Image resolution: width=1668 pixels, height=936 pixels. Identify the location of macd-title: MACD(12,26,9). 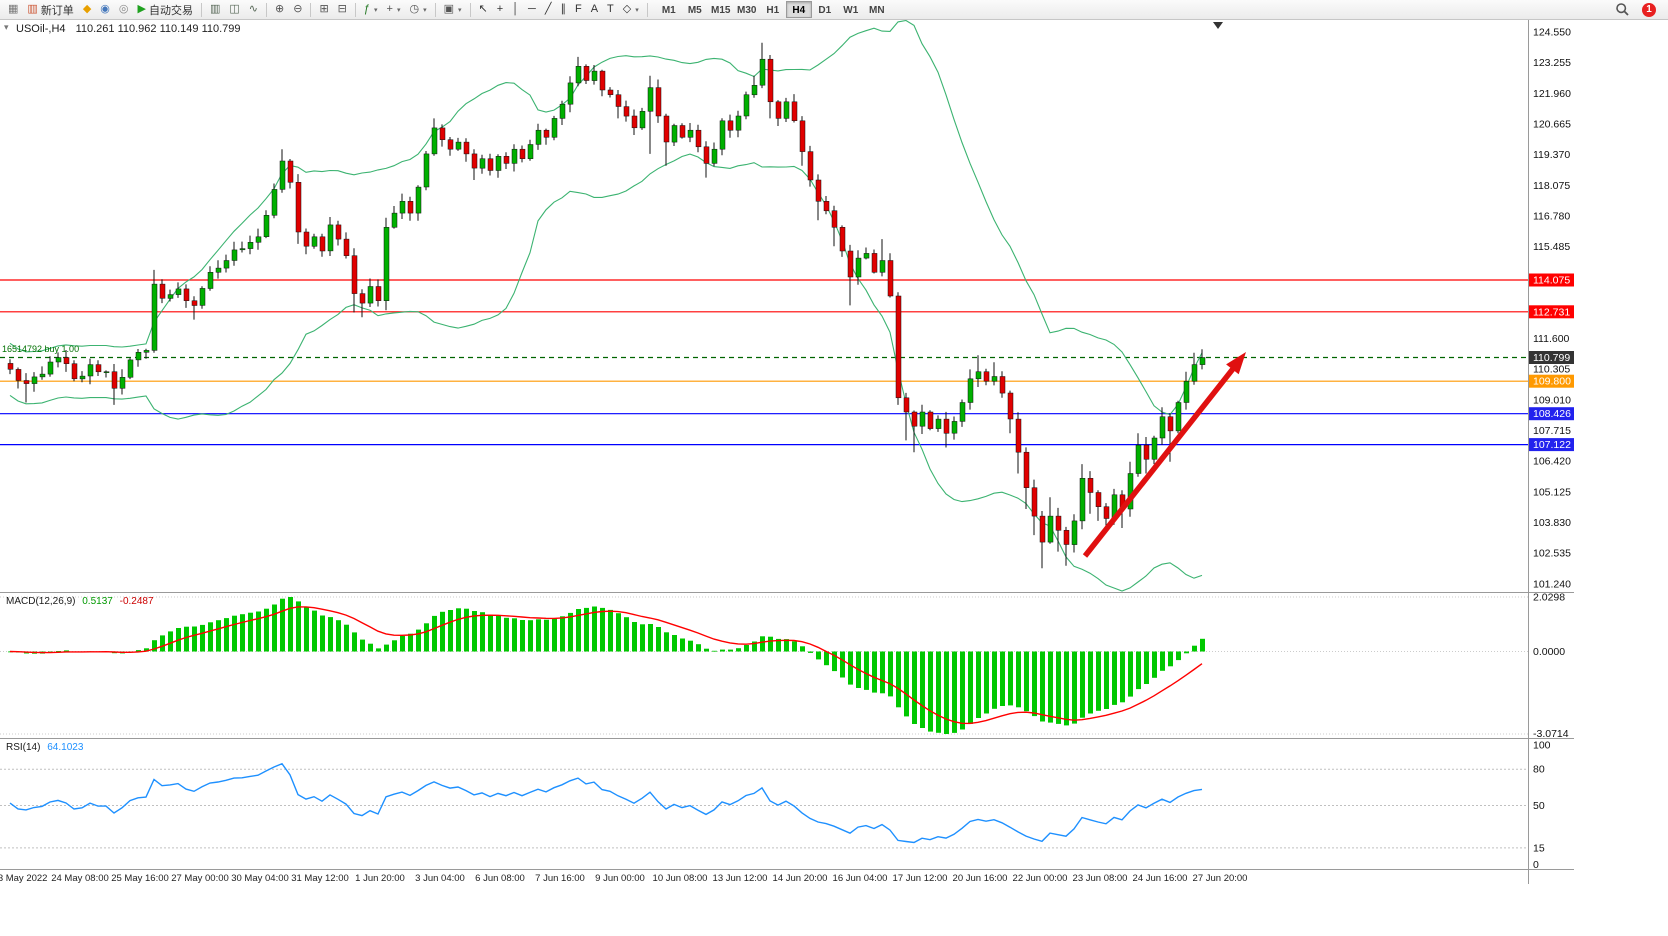
(41, 601).